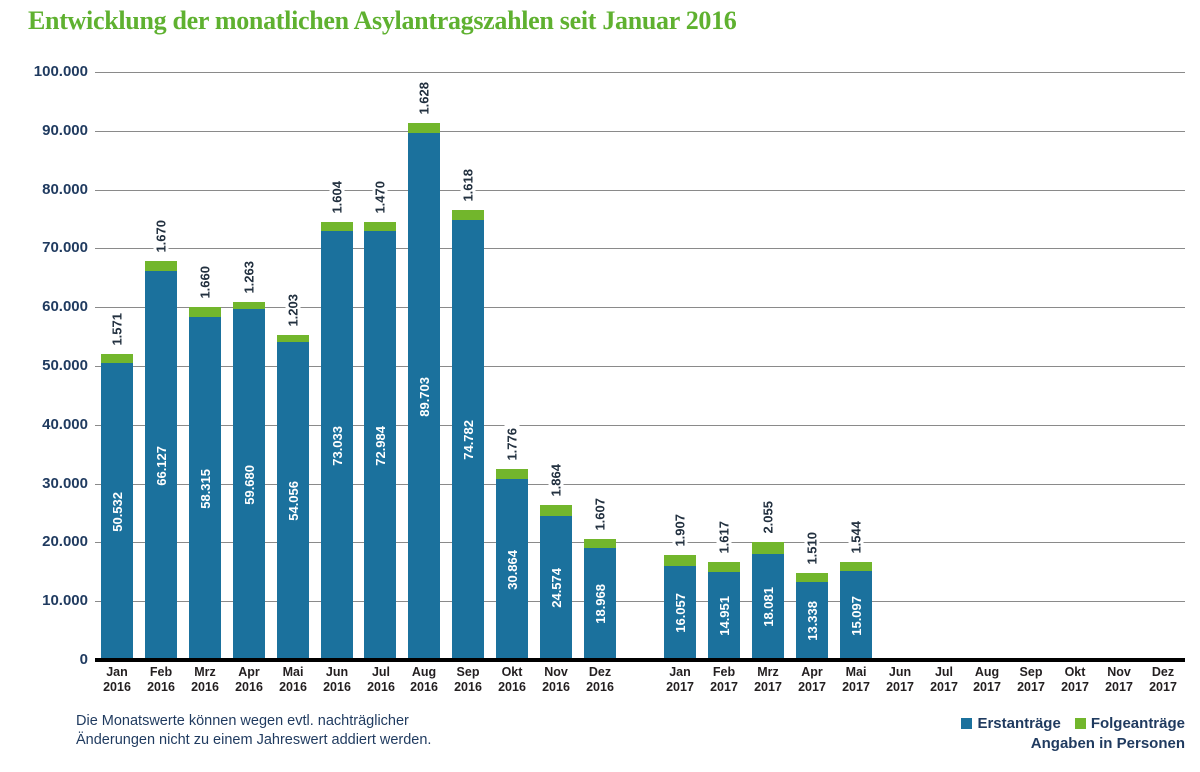  Describe the element at coordinates (1107, 743) in the screenshot. I see `legend-note: Angaben in Personen` at that location.